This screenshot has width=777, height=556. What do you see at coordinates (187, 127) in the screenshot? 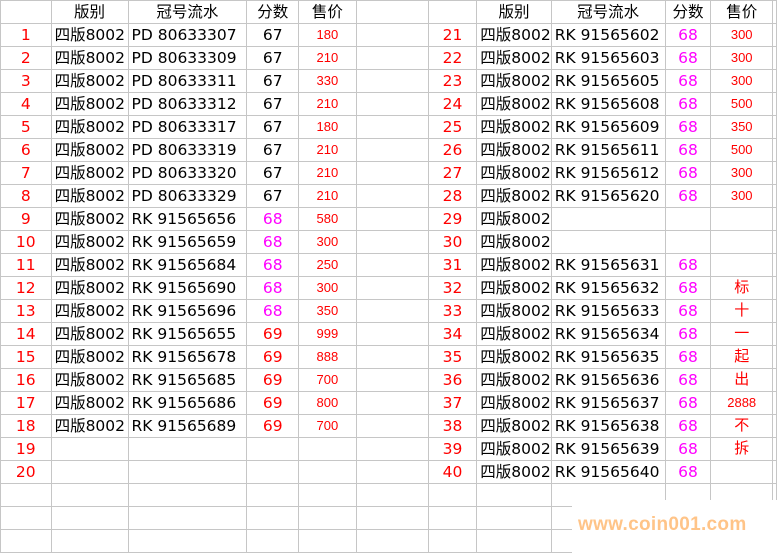
I see `serial-cell: PD 80633317` at bounding box center [187, 127].